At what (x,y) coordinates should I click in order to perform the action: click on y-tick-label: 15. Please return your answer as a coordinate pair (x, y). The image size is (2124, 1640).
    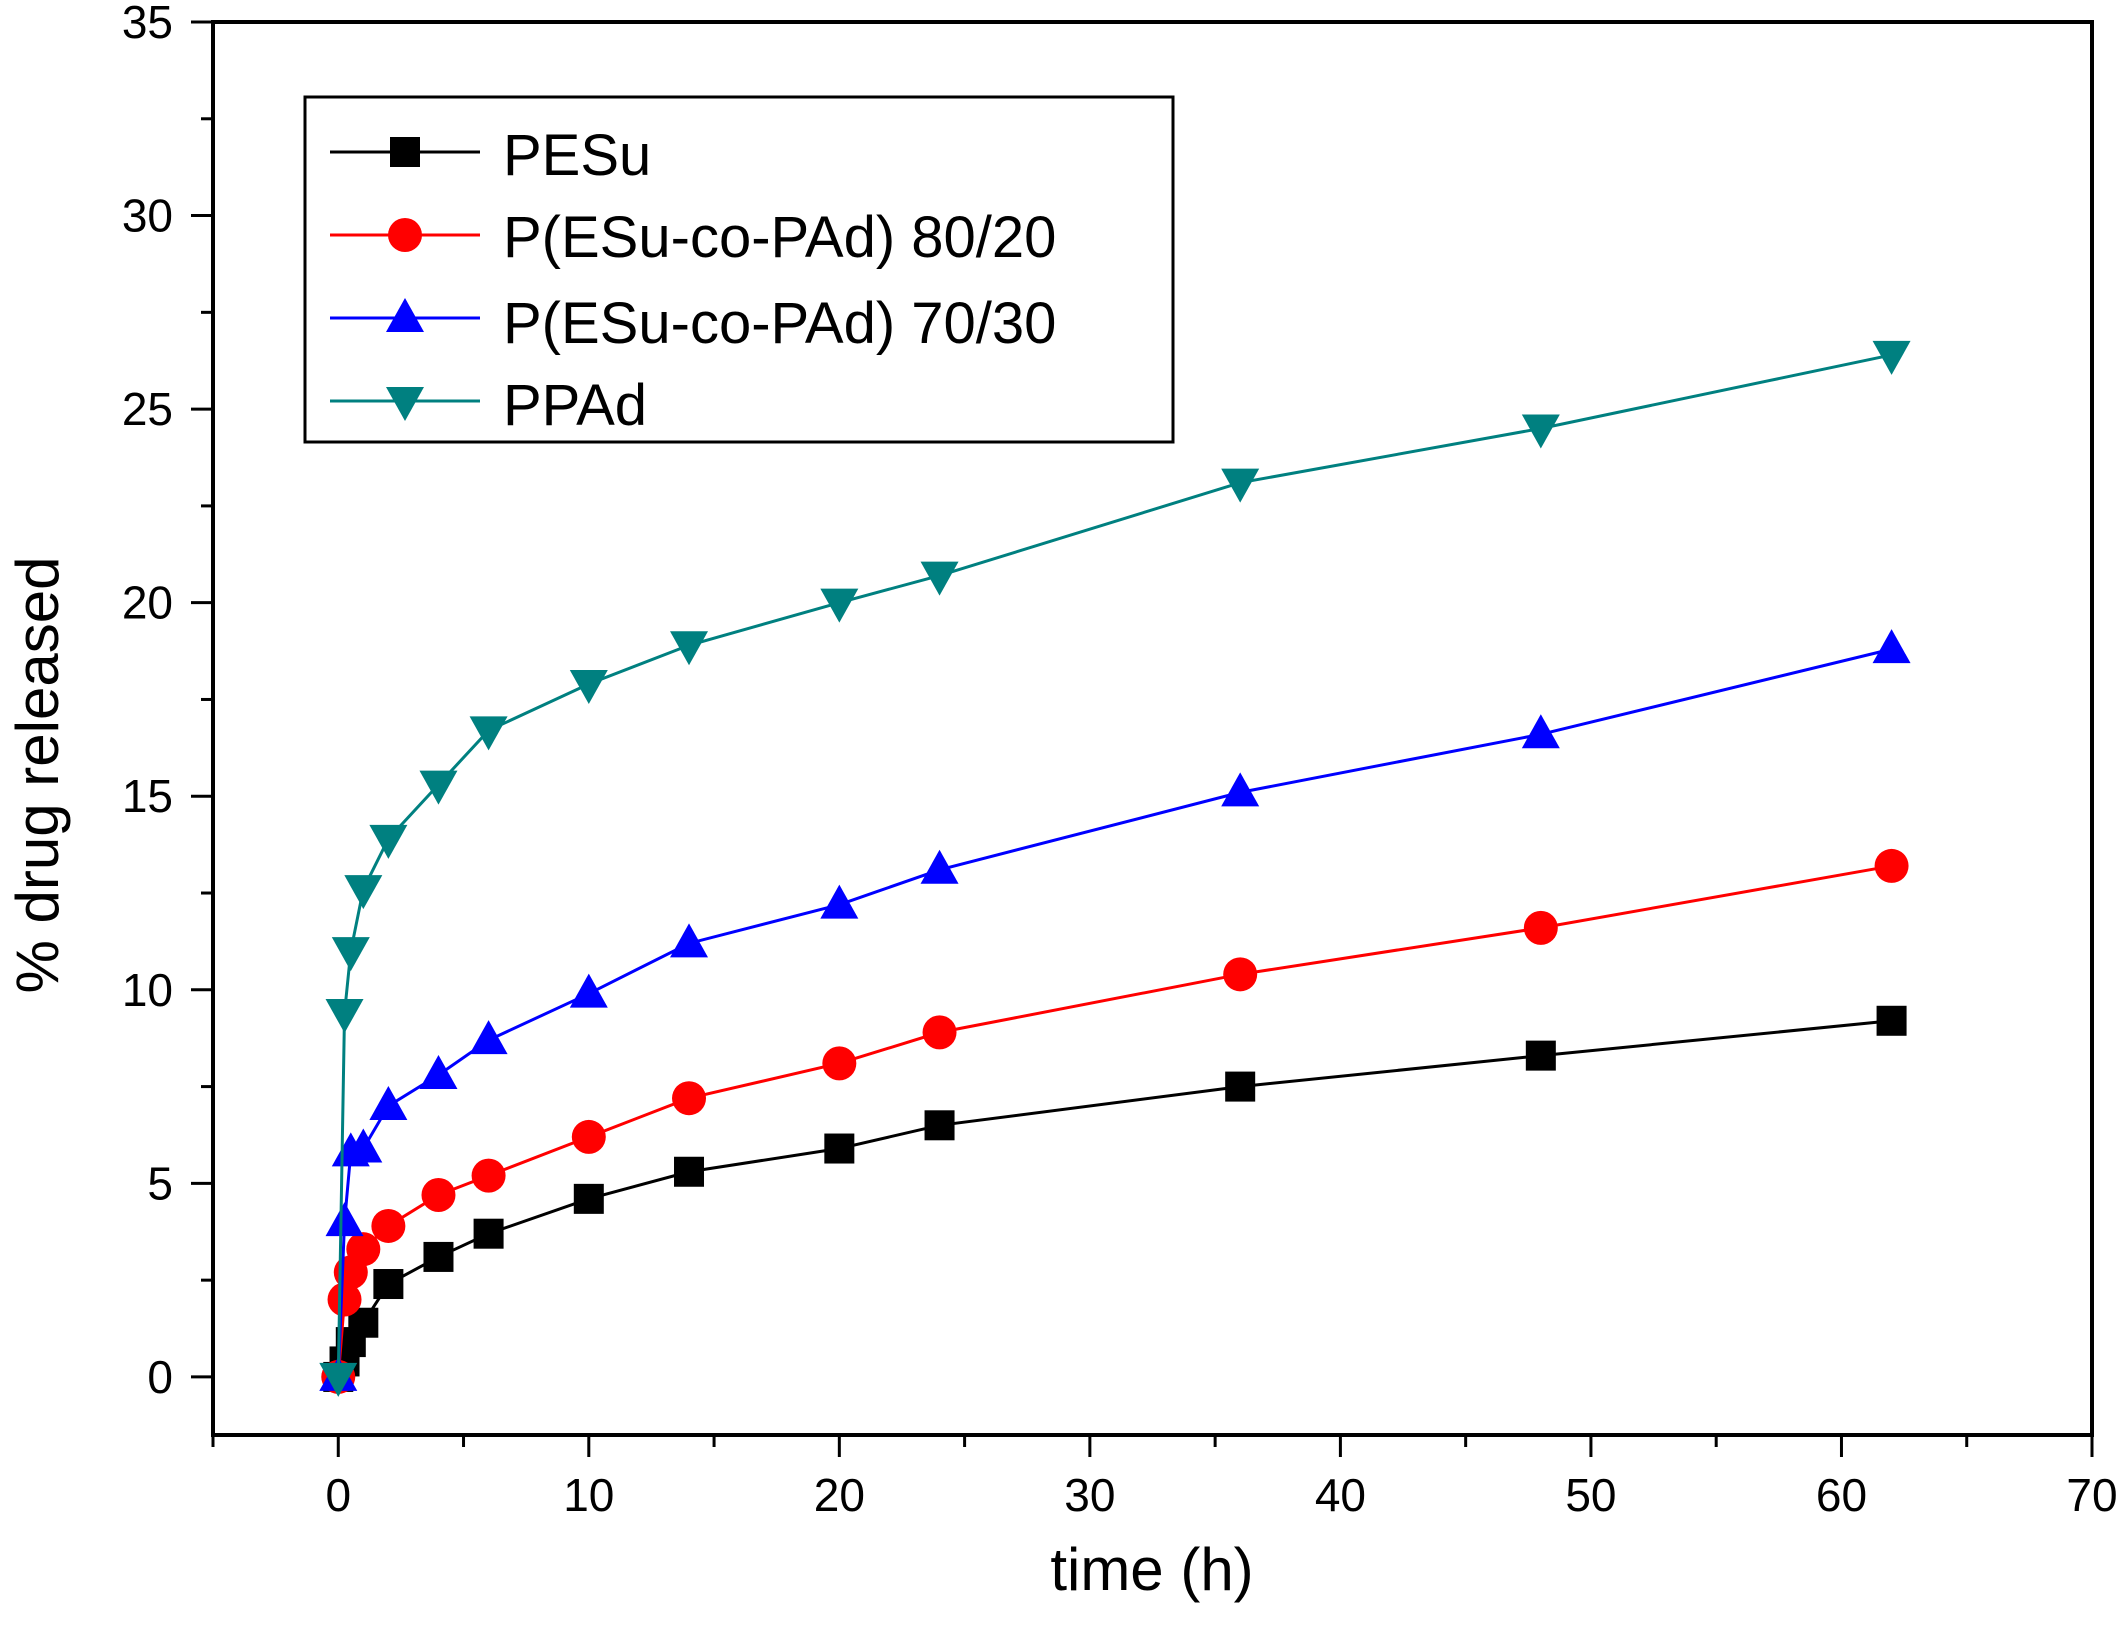
    Looking at the image, I should click on (147, 796).